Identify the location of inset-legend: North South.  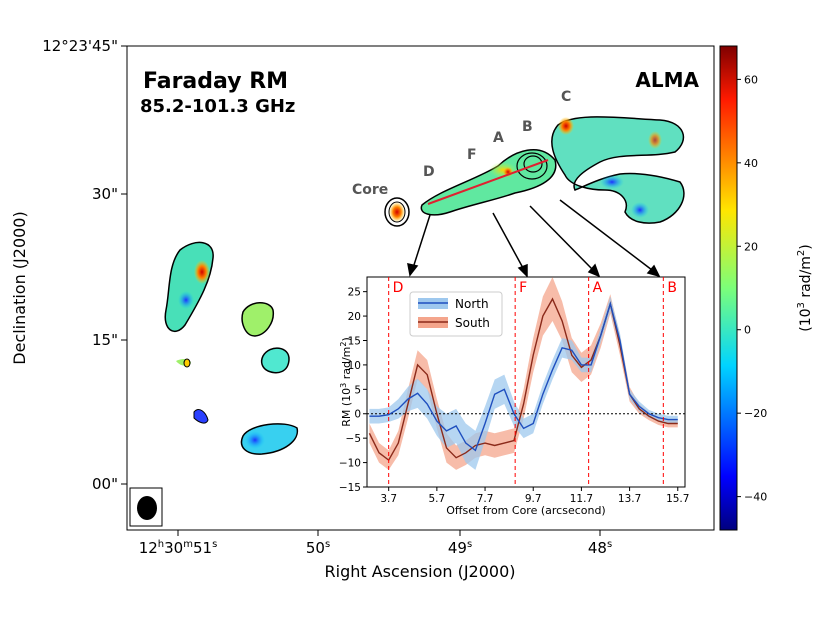
(456, 314).